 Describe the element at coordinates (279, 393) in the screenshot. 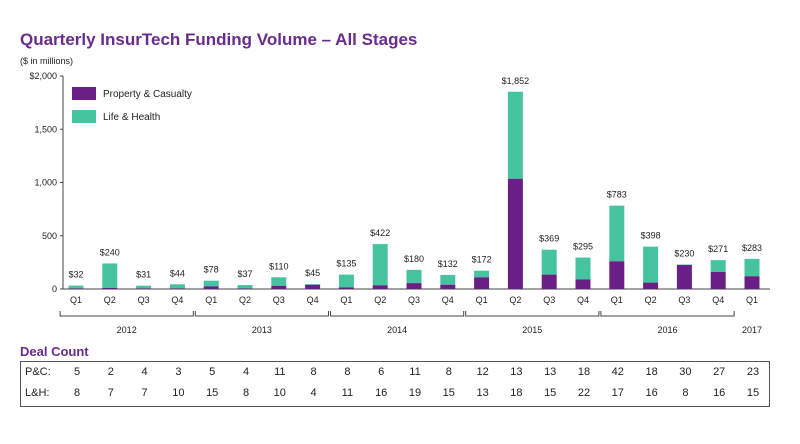

I see `deal-count-lh-cell: 10` at that location.